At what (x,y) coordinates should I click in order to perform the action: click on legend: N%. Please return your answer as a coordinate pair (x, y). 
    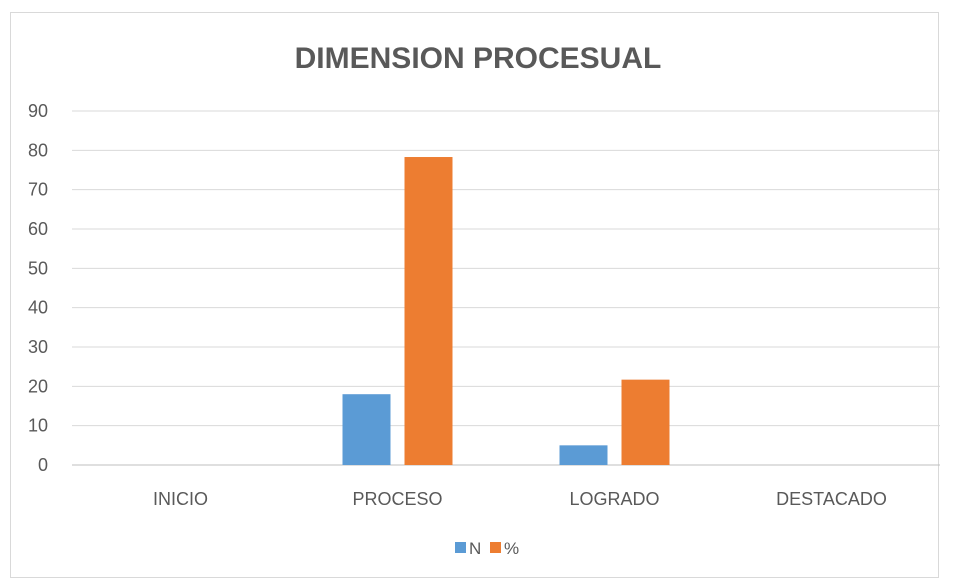
    Looking at the image, I should click on (487, 548).